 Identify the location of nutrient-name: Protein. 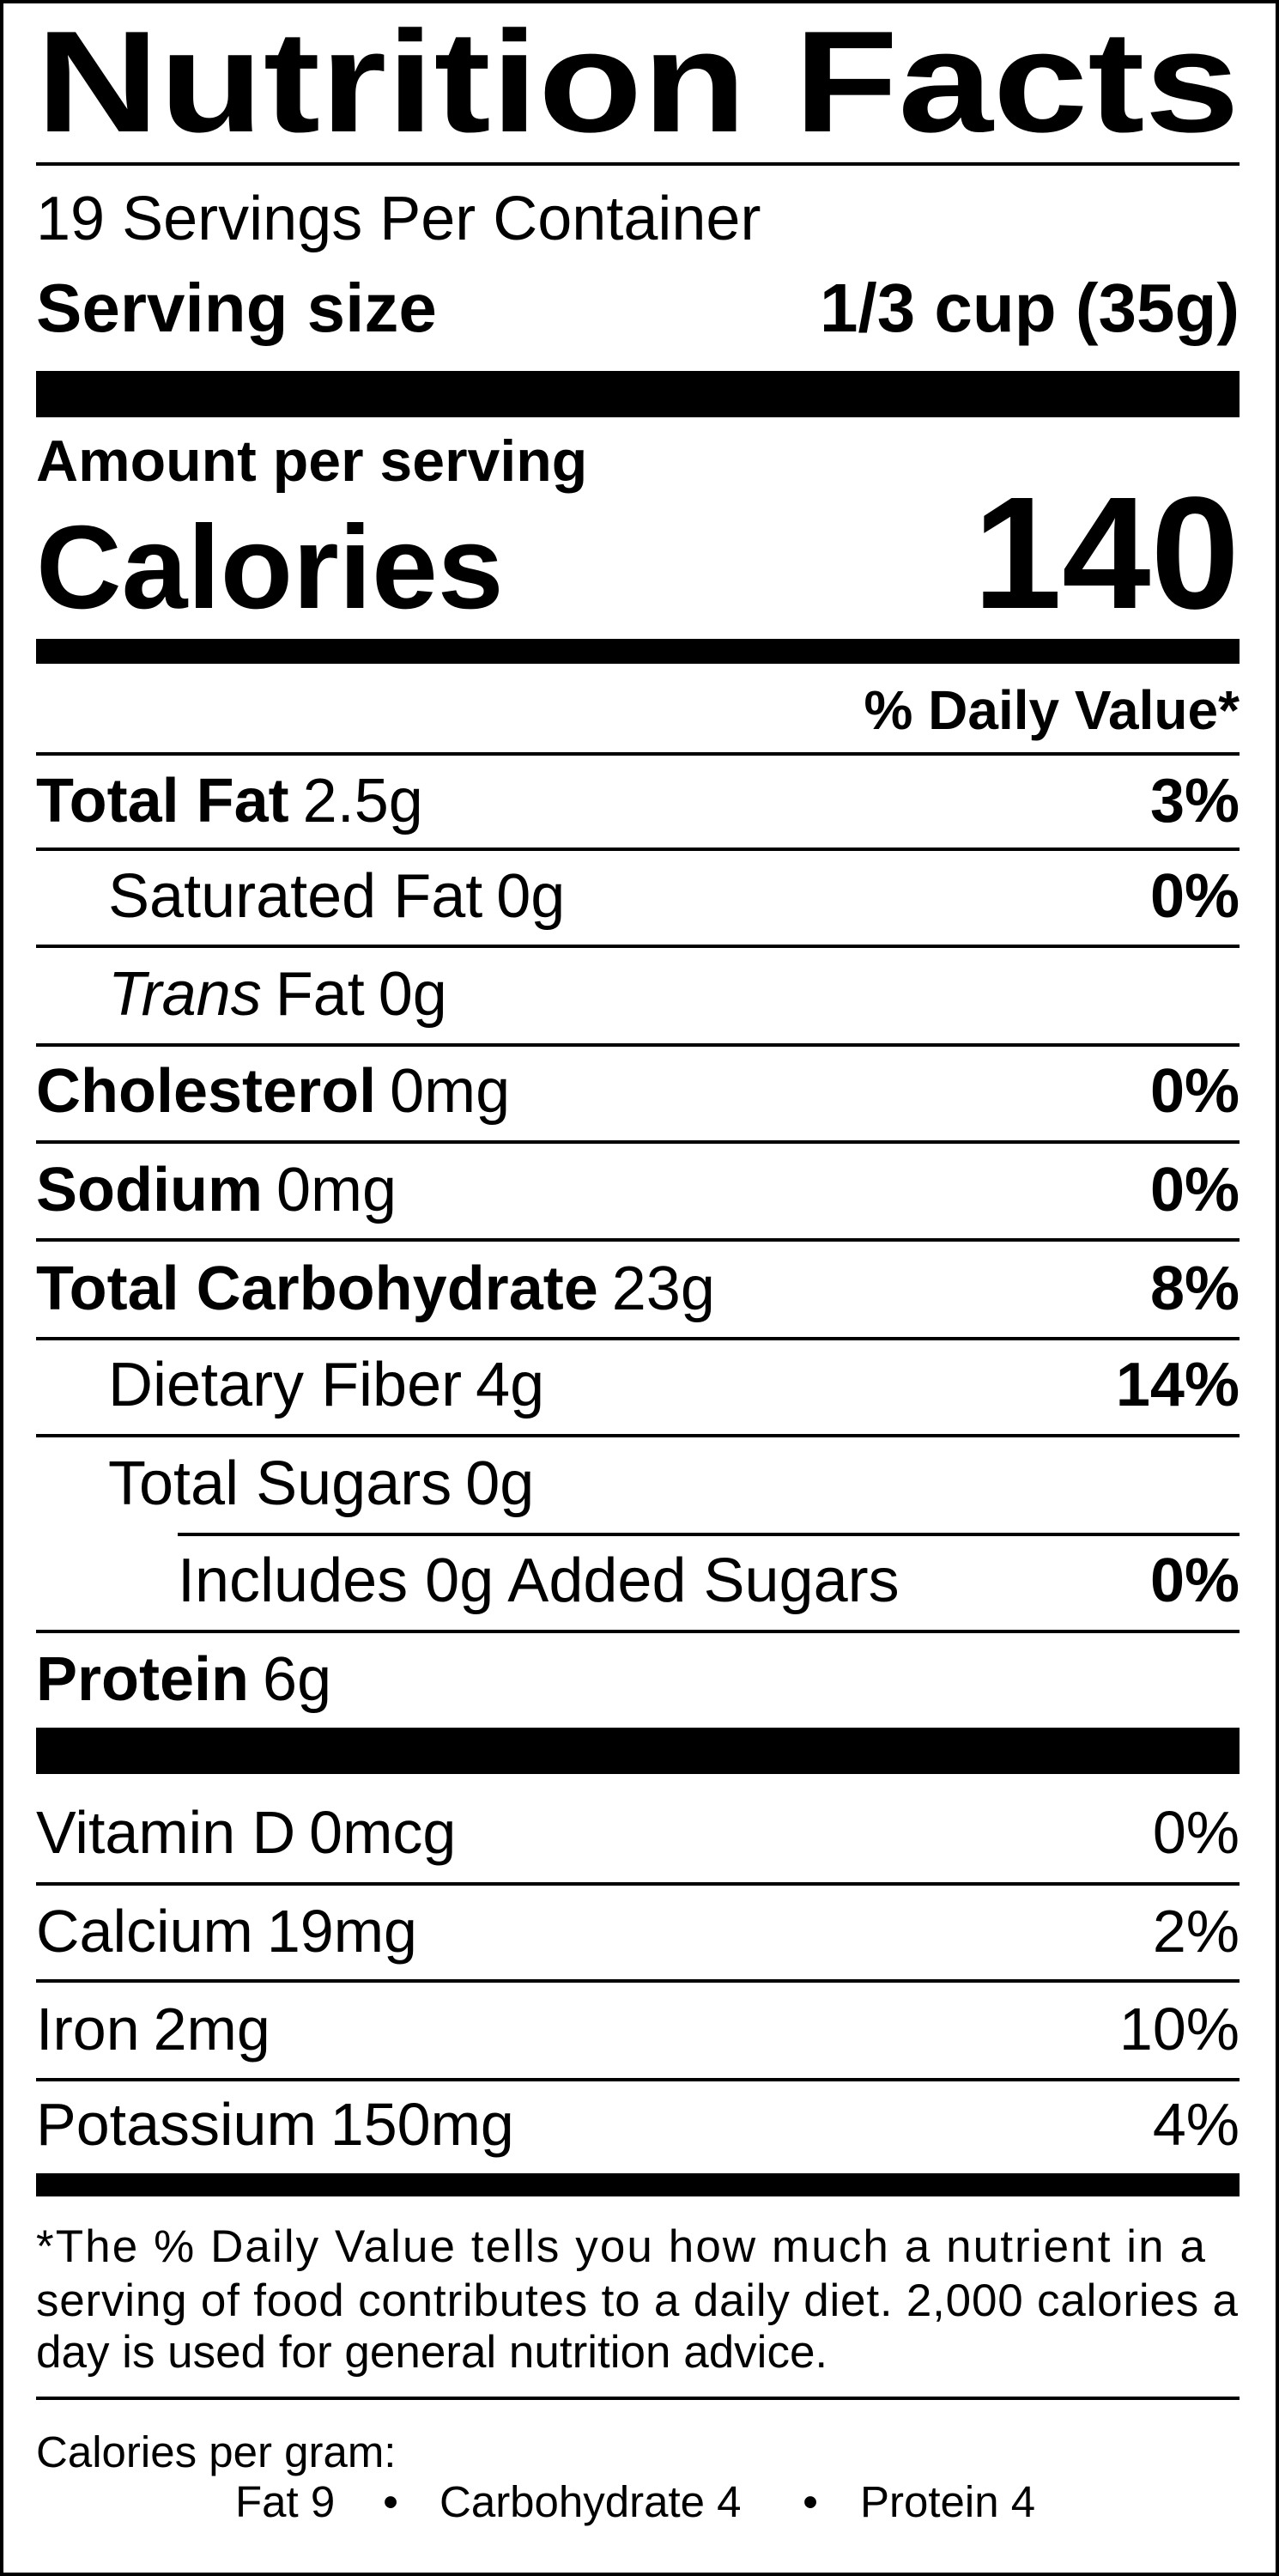
(143, 1679).